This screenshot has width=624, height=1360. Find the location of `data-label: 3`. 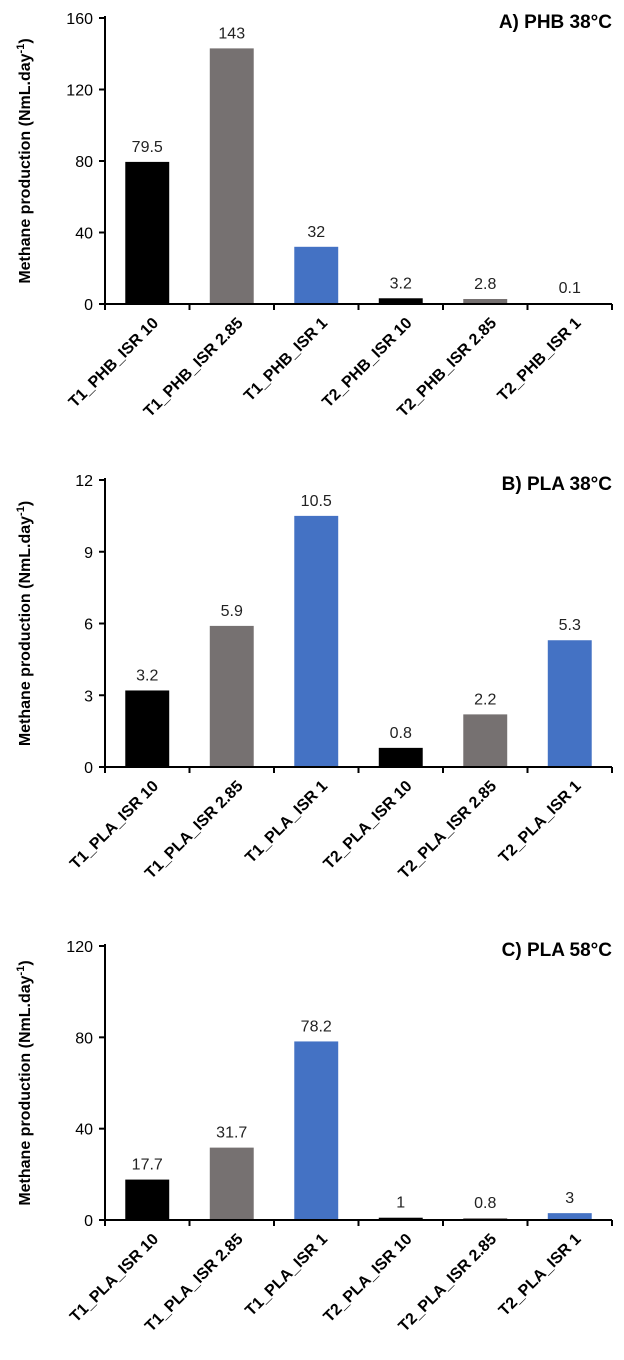

data-label: 3 is located at coordinates (569, 1198).